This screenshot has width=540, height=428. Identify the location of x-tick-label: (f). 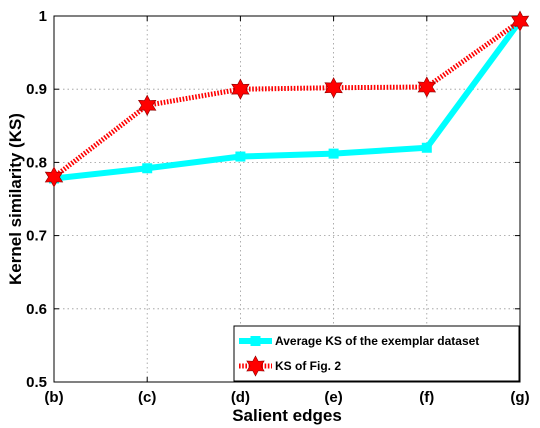
(426, 397).